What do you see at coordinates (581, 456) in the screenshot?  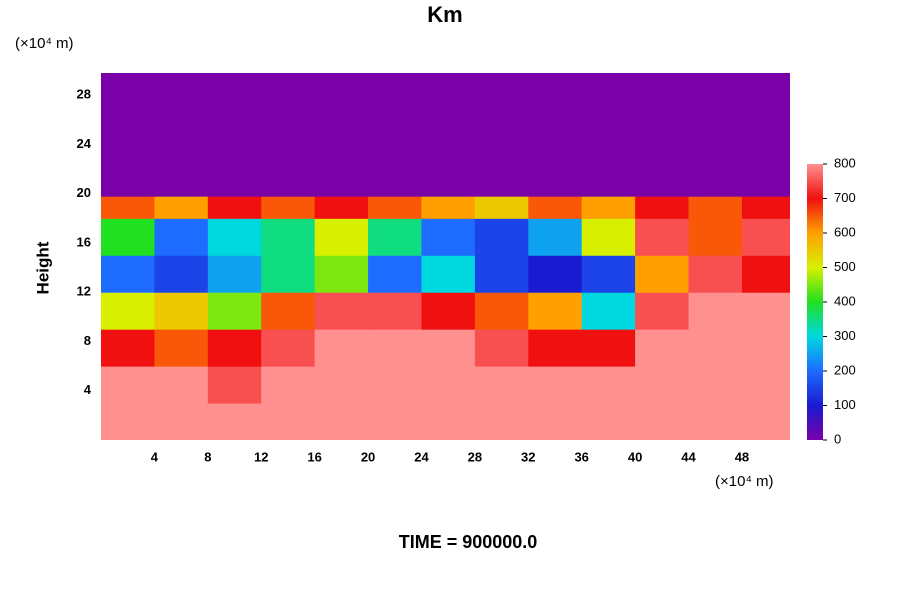 I see `x-tick-label: 36` at bounding box center [581, 456].